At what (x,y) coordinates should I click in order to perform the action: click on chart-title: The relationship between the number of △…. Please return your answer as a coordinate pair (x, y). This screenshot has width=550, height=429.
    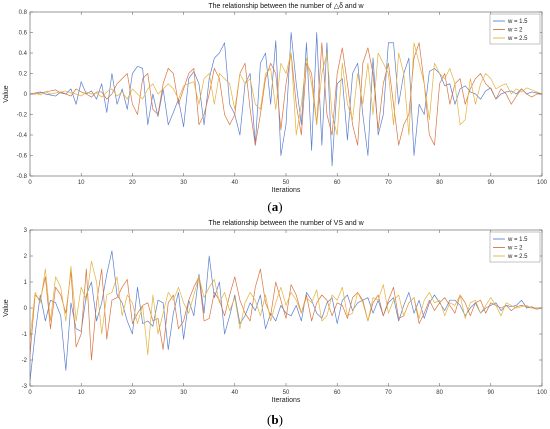
    Looking at the image, I should click on (286, 6).